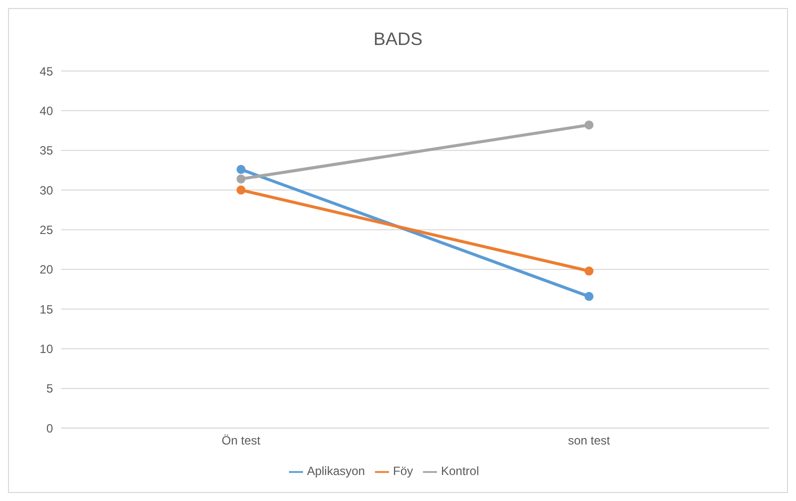 The height and width of the screenshot is (501, 796). I want to click on y-tick-label: 5, so click(50, 389).